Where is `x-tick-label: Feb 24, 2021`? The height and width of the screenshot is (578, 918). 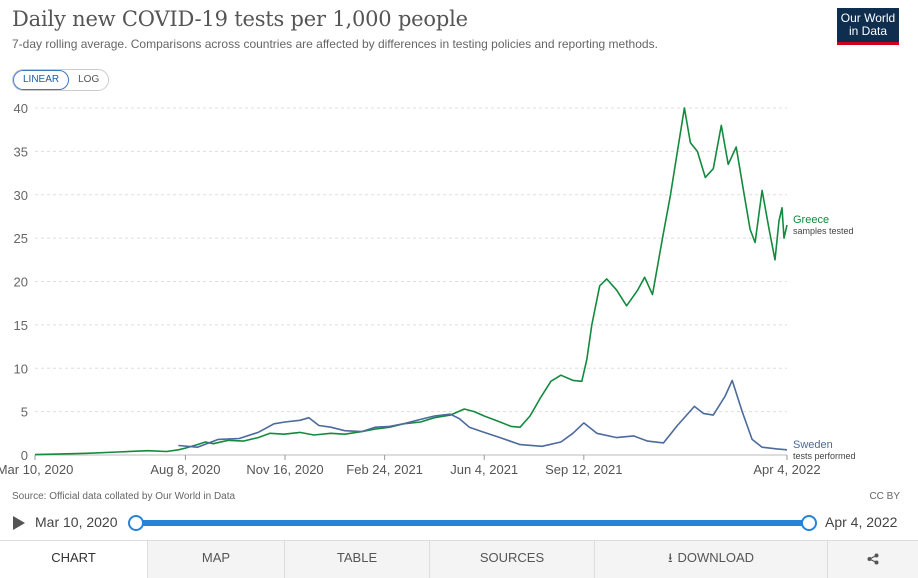
x-tick-label: Feb 24, 2021 is located at coordinates (384, 469).